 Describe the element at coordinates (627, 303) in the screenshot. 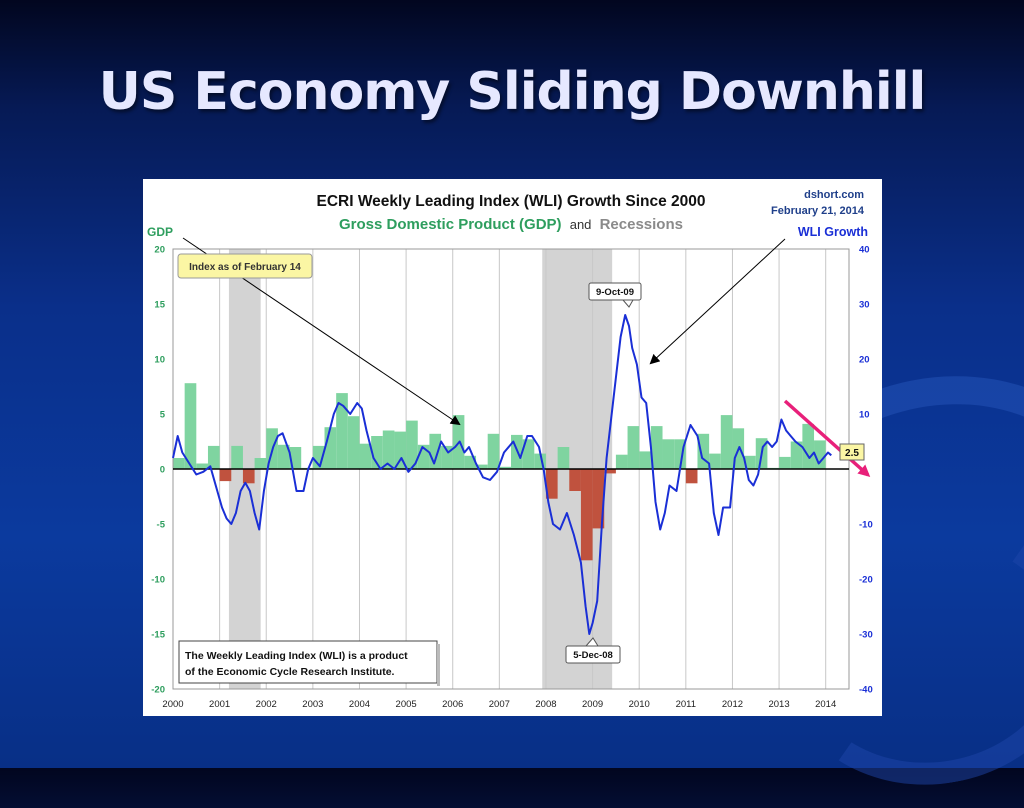

I see `peak-callout-pointer` at that location.